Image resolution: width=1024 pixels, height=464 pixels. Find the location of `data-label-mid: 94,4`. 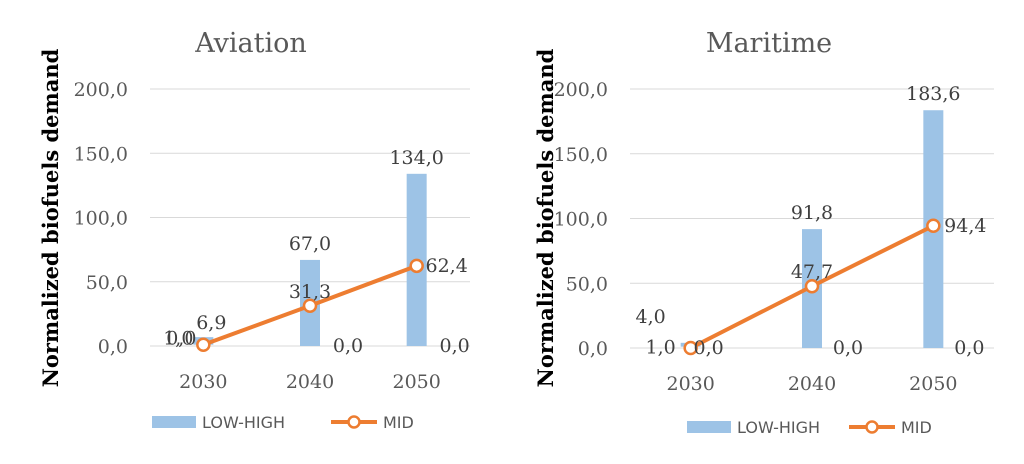

data-label-mid: 94,4 is located at coordinates (965, 226).